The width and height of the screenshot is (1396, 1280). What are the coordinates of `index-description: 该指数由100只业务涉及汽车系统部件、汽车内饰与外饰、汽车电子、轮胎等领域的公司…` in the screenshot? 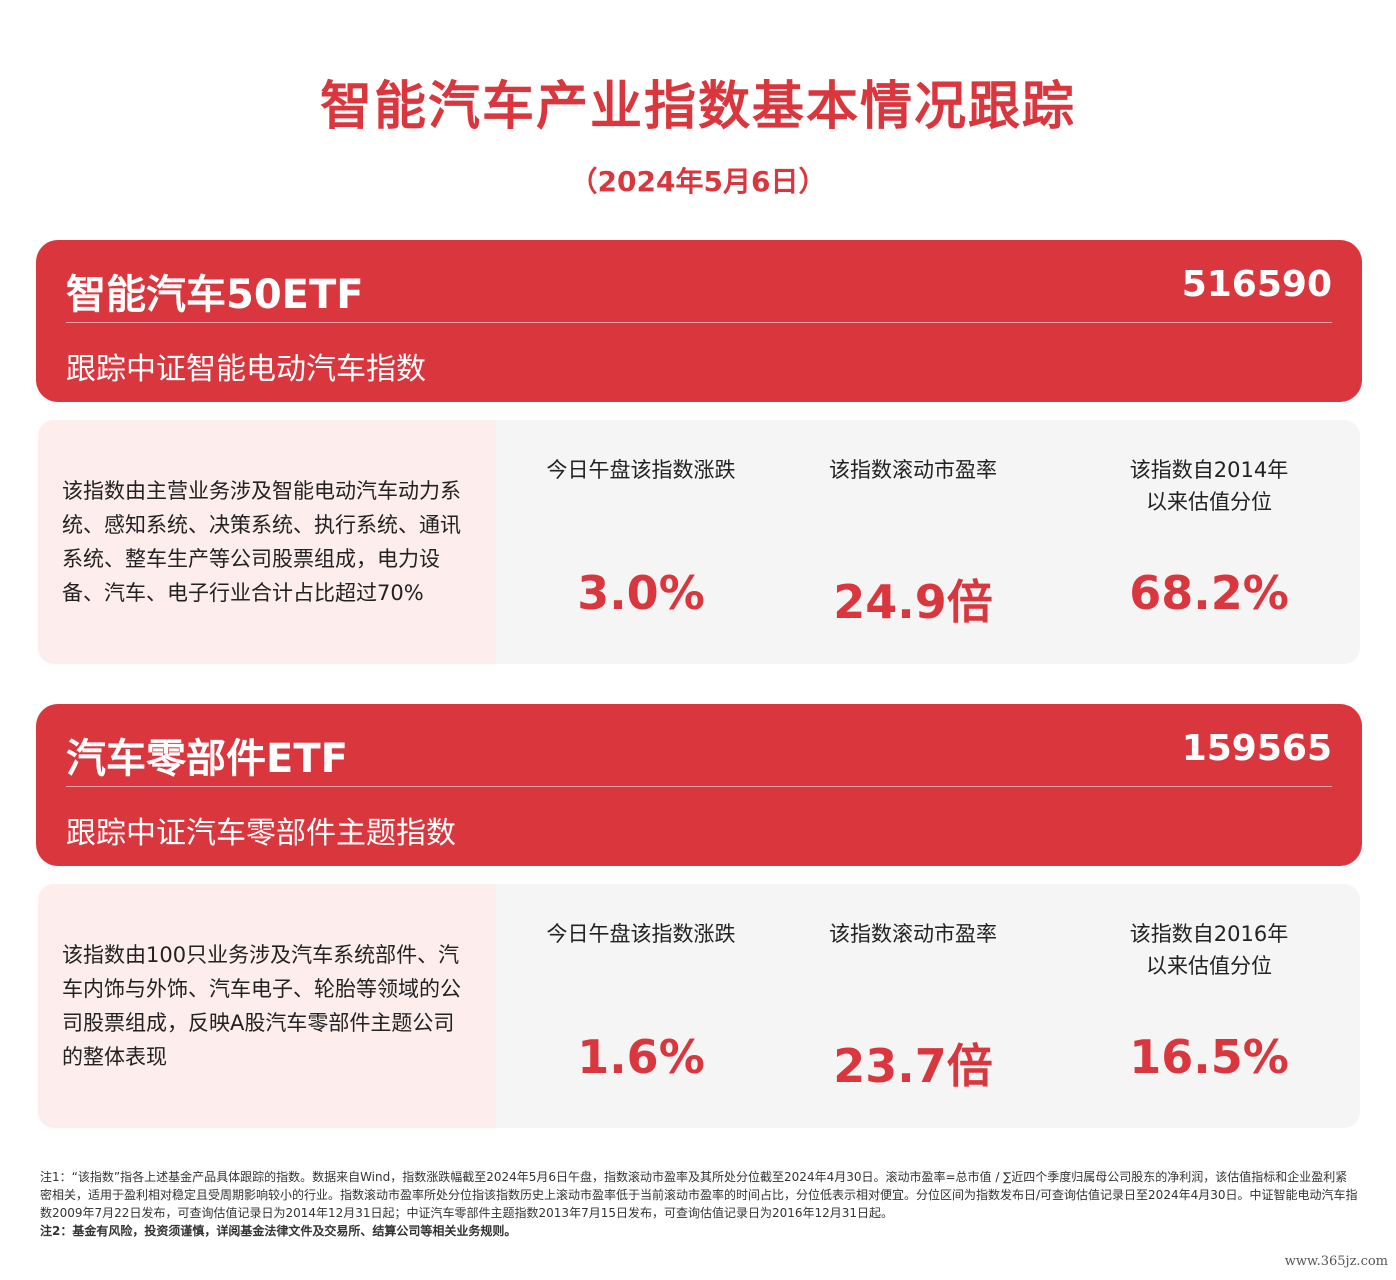 It's located at (267, 1006).